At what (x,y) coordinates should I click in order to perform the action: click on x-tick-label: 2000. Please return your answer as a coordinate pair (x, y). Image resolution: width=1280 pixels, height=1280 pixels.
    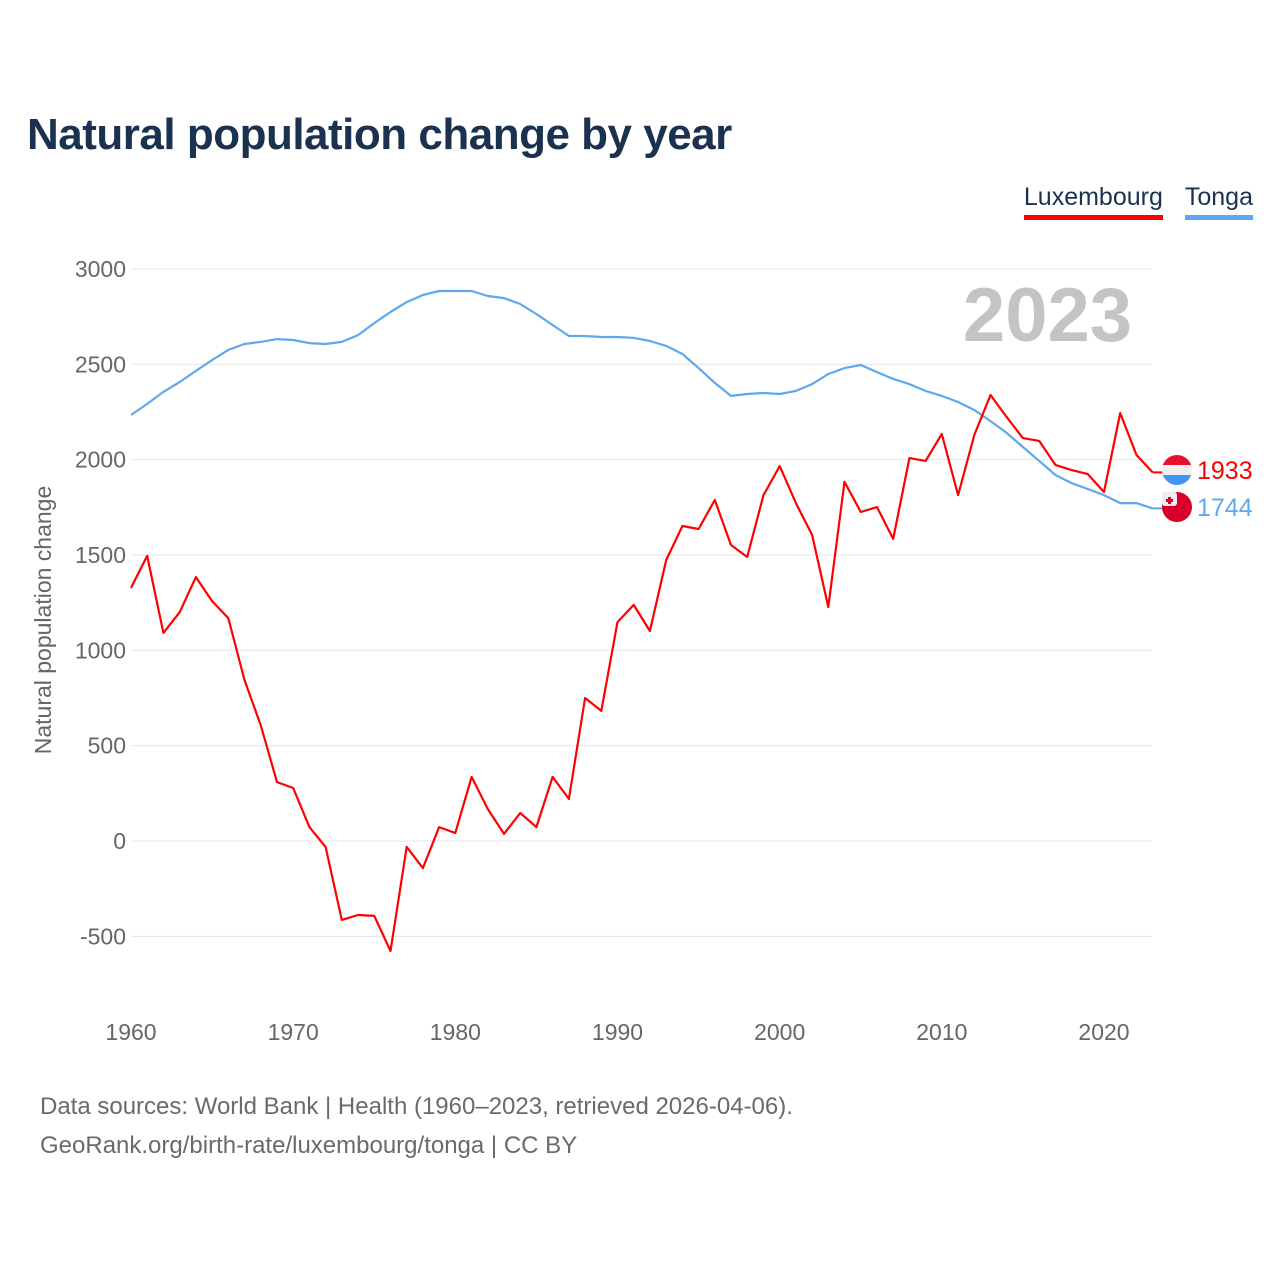
    Looking at the image, I should click on (779, 1032).